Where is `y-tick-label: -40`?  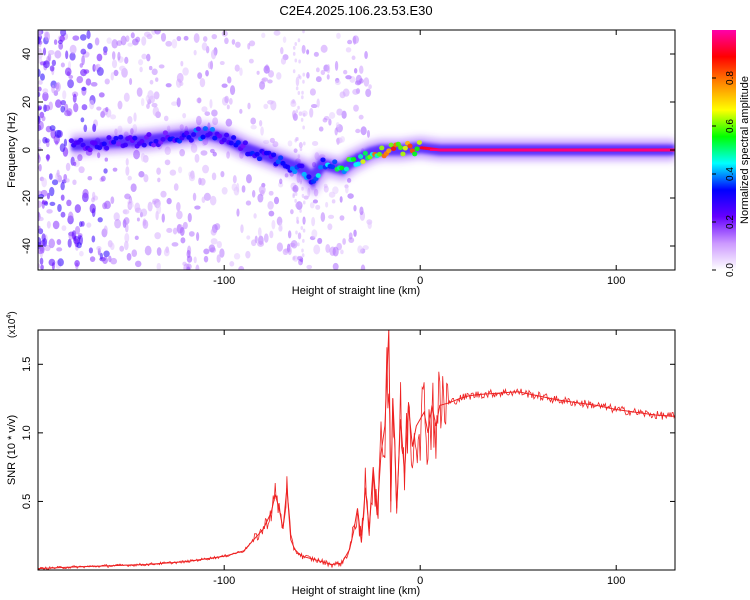 y-tick-label: -40 is located at coordinates (27, 246).